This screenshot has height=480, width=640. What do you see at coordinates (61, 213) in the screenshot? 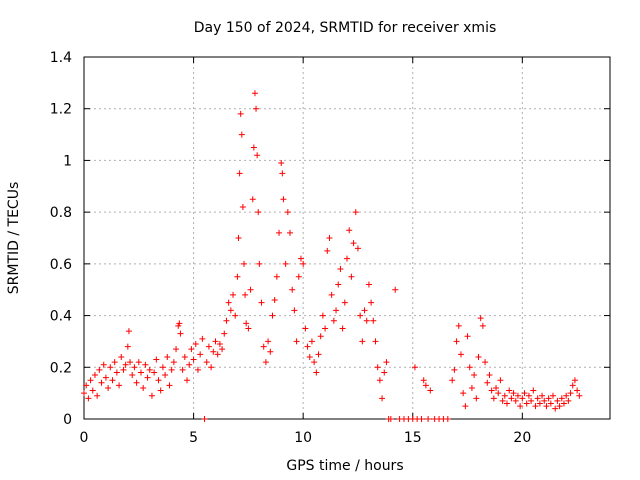
I see `y-tick-label: 0.8` at bounding box center [61, 213].